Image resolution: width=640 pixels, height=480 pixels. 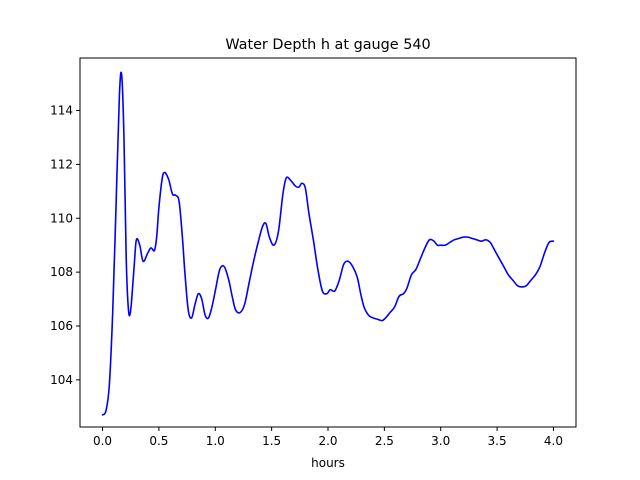 I want to click on x-tick-label: 2.5, so click(x=384, y=441).